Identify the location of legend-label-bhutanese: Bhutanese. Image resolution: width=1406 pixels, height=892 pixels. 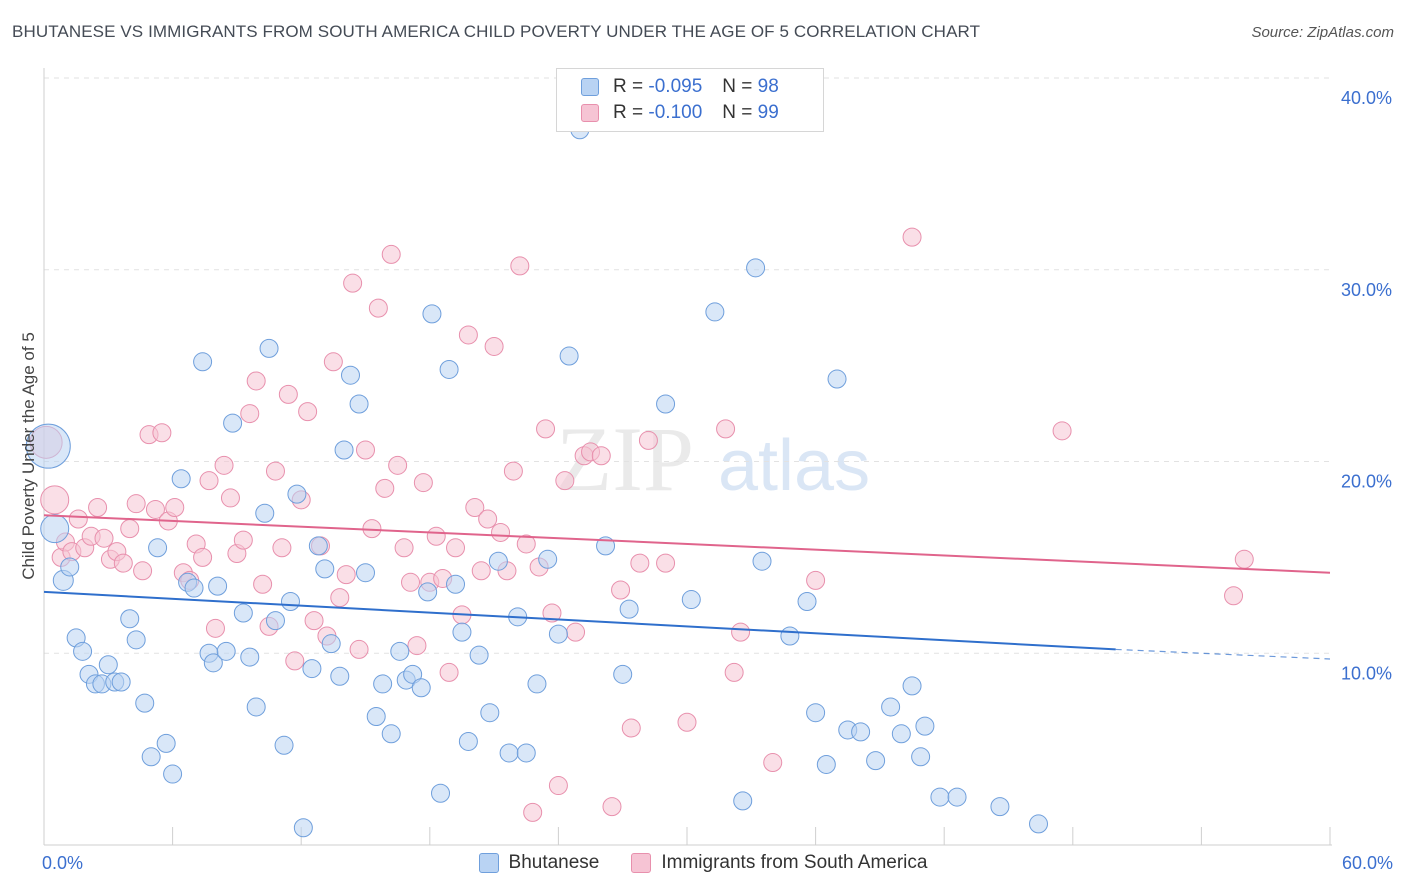
(554, 862).